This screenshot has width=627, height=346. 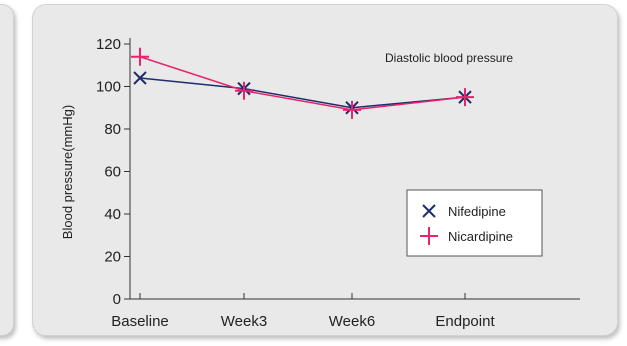 What do you see at coordinates (429, 236) in the screenshot?
I see `legend-marker-nicardipine` at bounding box center [429, 236].